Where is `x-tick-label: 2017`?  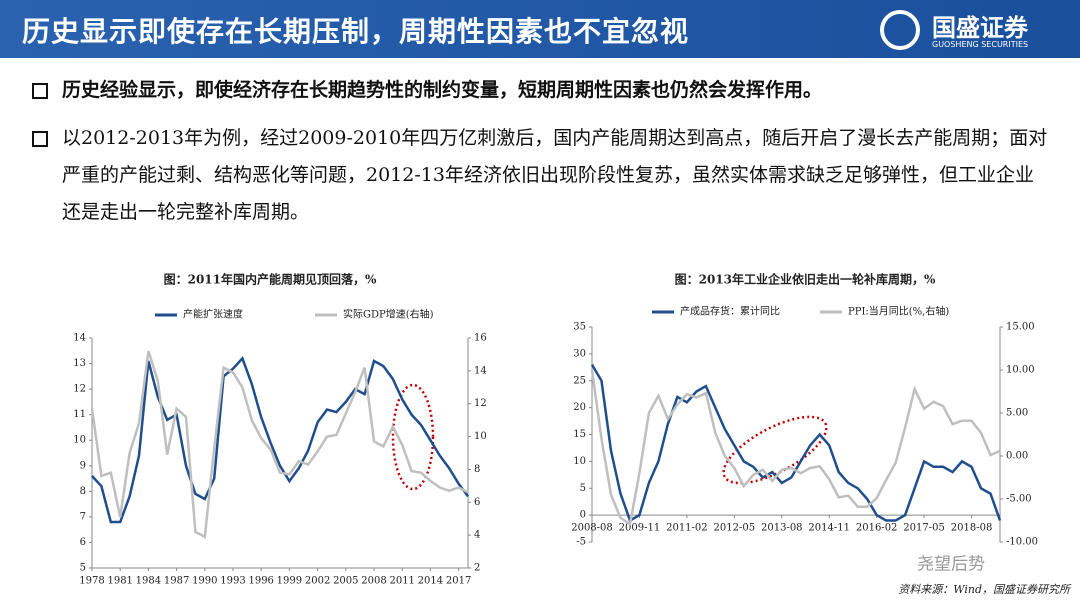
x-tick-label: 2017 is located at coordinates (458, 581).